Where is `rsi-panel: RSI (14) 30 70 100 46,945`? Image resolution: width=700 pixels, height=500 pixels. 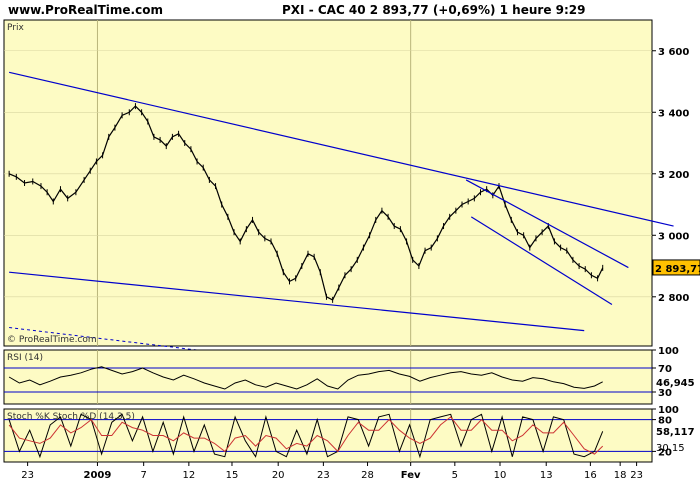 rsi-panel: RSI (14) 30 70 100 46,945 is located at coordinates (349, 375).